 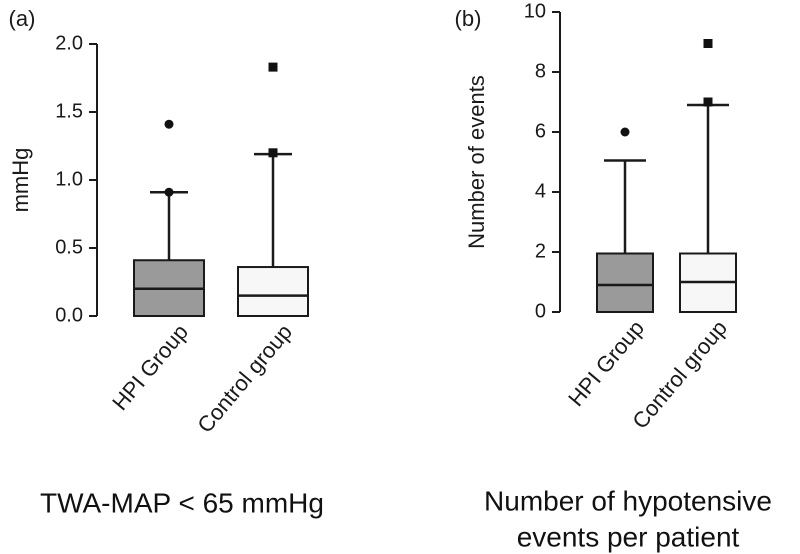 I want to click on y-tick-label: 10, so click(x=535, y=11).